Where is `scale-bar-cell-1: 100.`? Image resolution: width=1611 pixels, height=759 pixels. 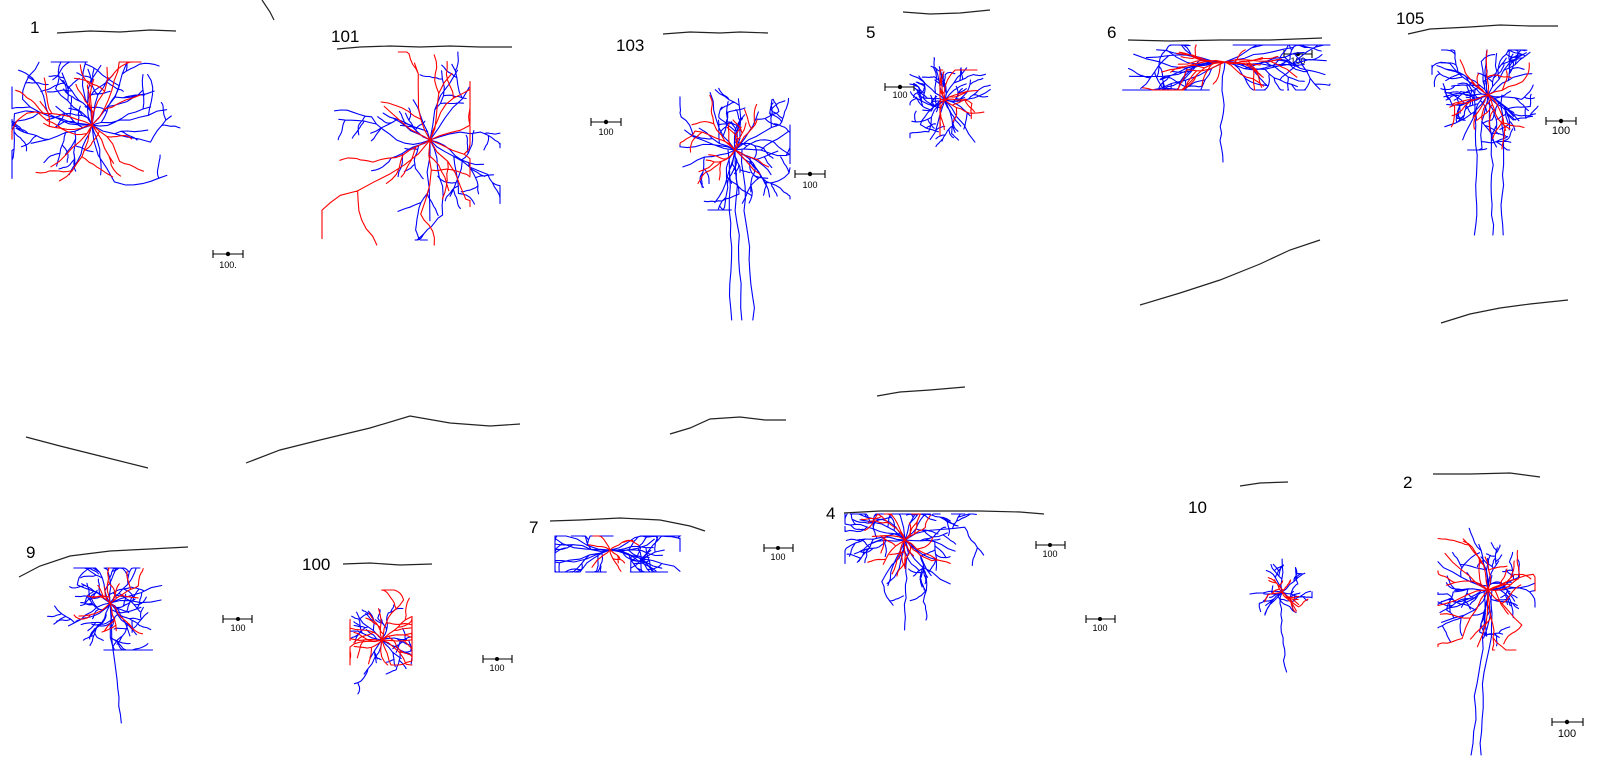
scale-bar-cell-1: 100. is located at coordinates (228, 260).